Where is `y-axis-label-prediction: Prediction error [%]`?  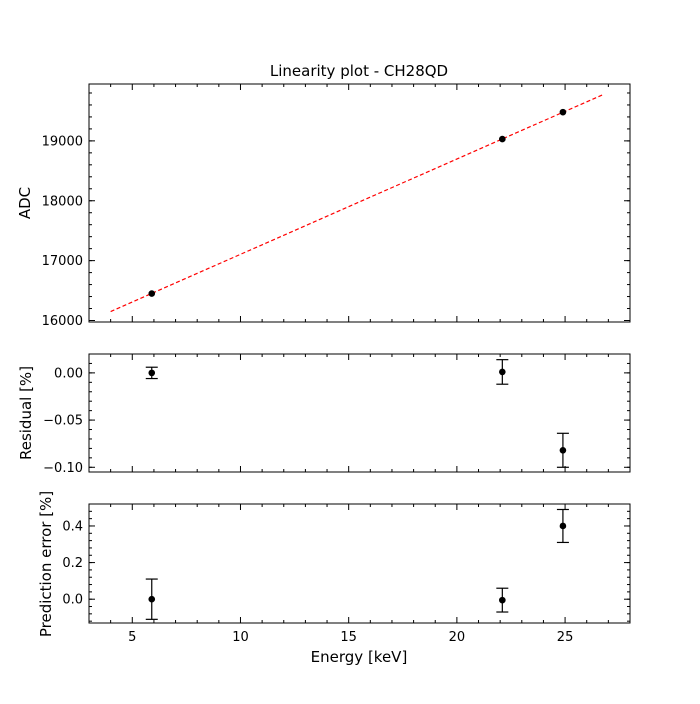
y-axis-label-prediction: Prediction error [%] is located at coordinates (46, 564).